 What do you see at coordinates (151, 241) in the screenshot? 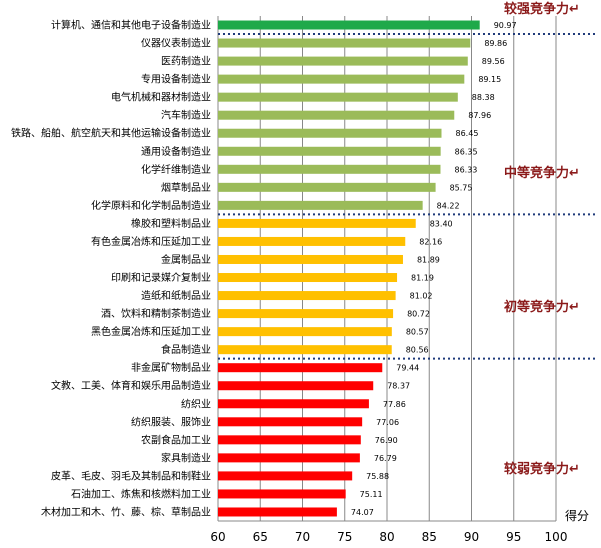
I see `category-label: 有色金属冶炼和压延加工业` at bounding box center [151, 241].